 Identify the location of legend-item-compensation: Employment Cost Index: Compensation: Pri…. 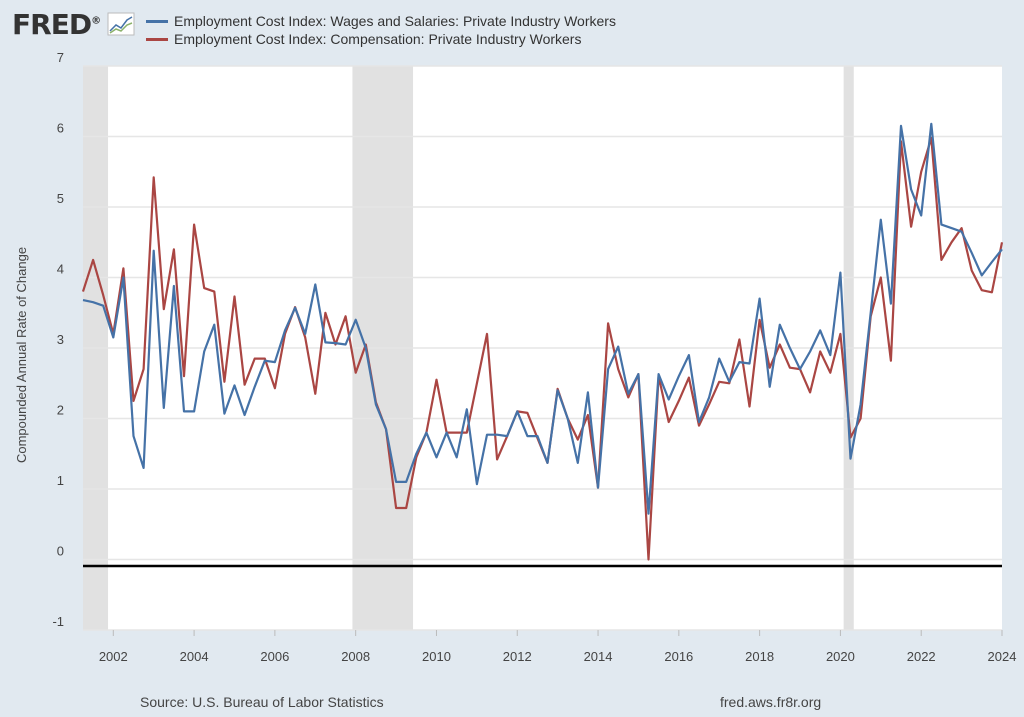
(381, 39).